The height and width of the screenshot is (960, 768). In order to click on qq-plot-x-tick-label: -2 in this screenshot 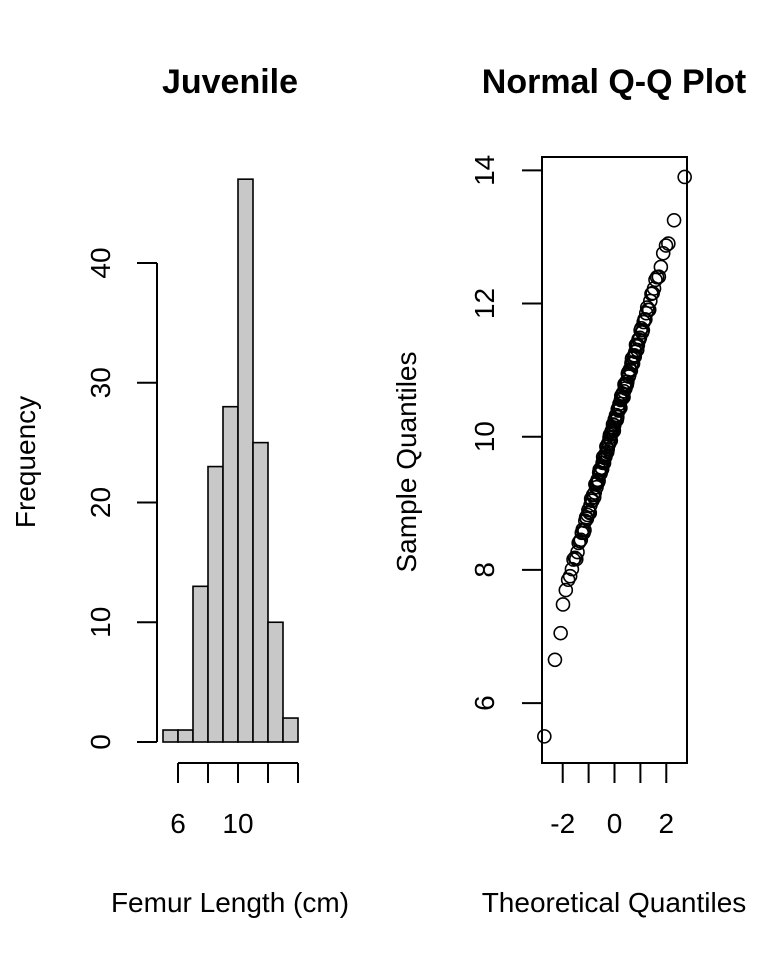, I will do `click(562, 823)`.